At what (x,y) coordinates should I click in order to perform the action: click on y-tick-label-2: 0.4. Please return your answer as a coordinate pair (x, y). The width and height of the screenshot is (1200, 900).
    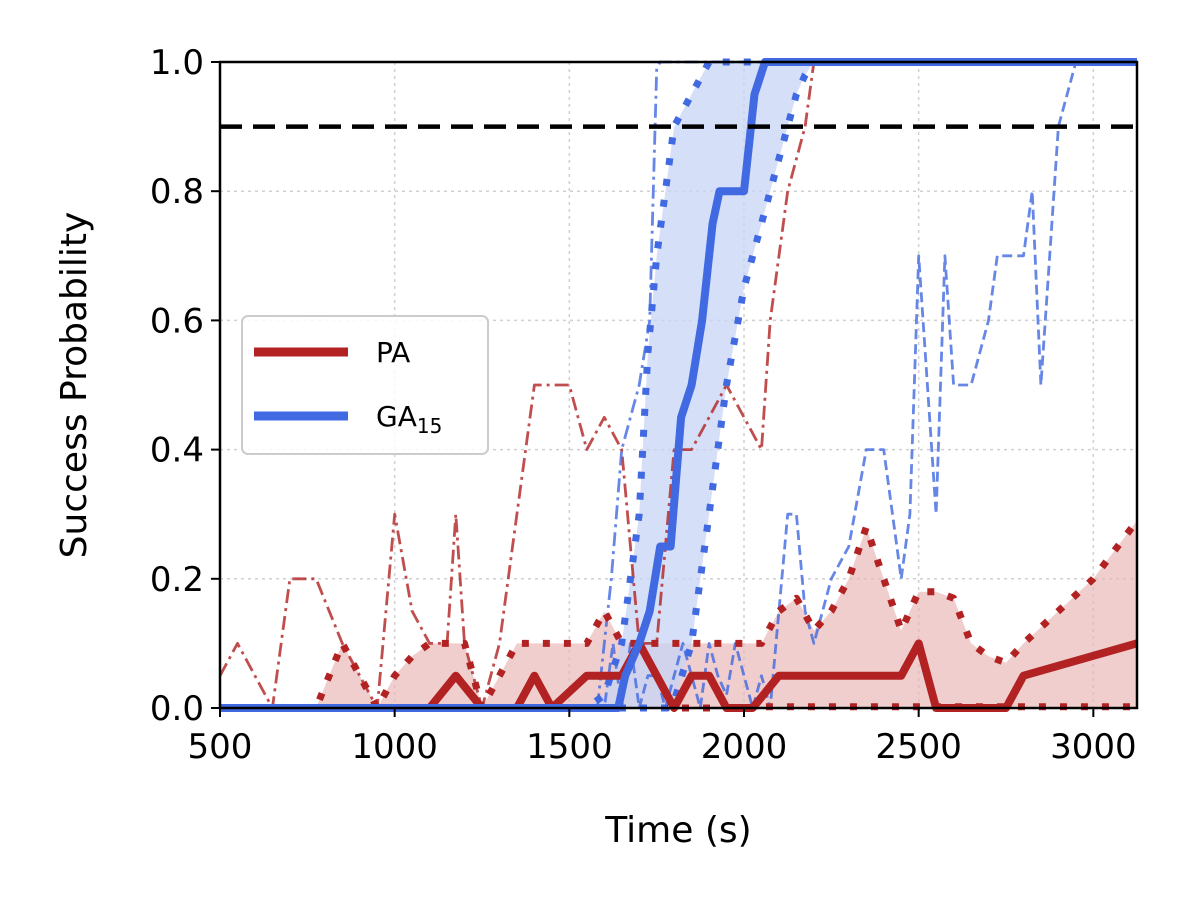
    Looking at the image, I should click on (177, 451).